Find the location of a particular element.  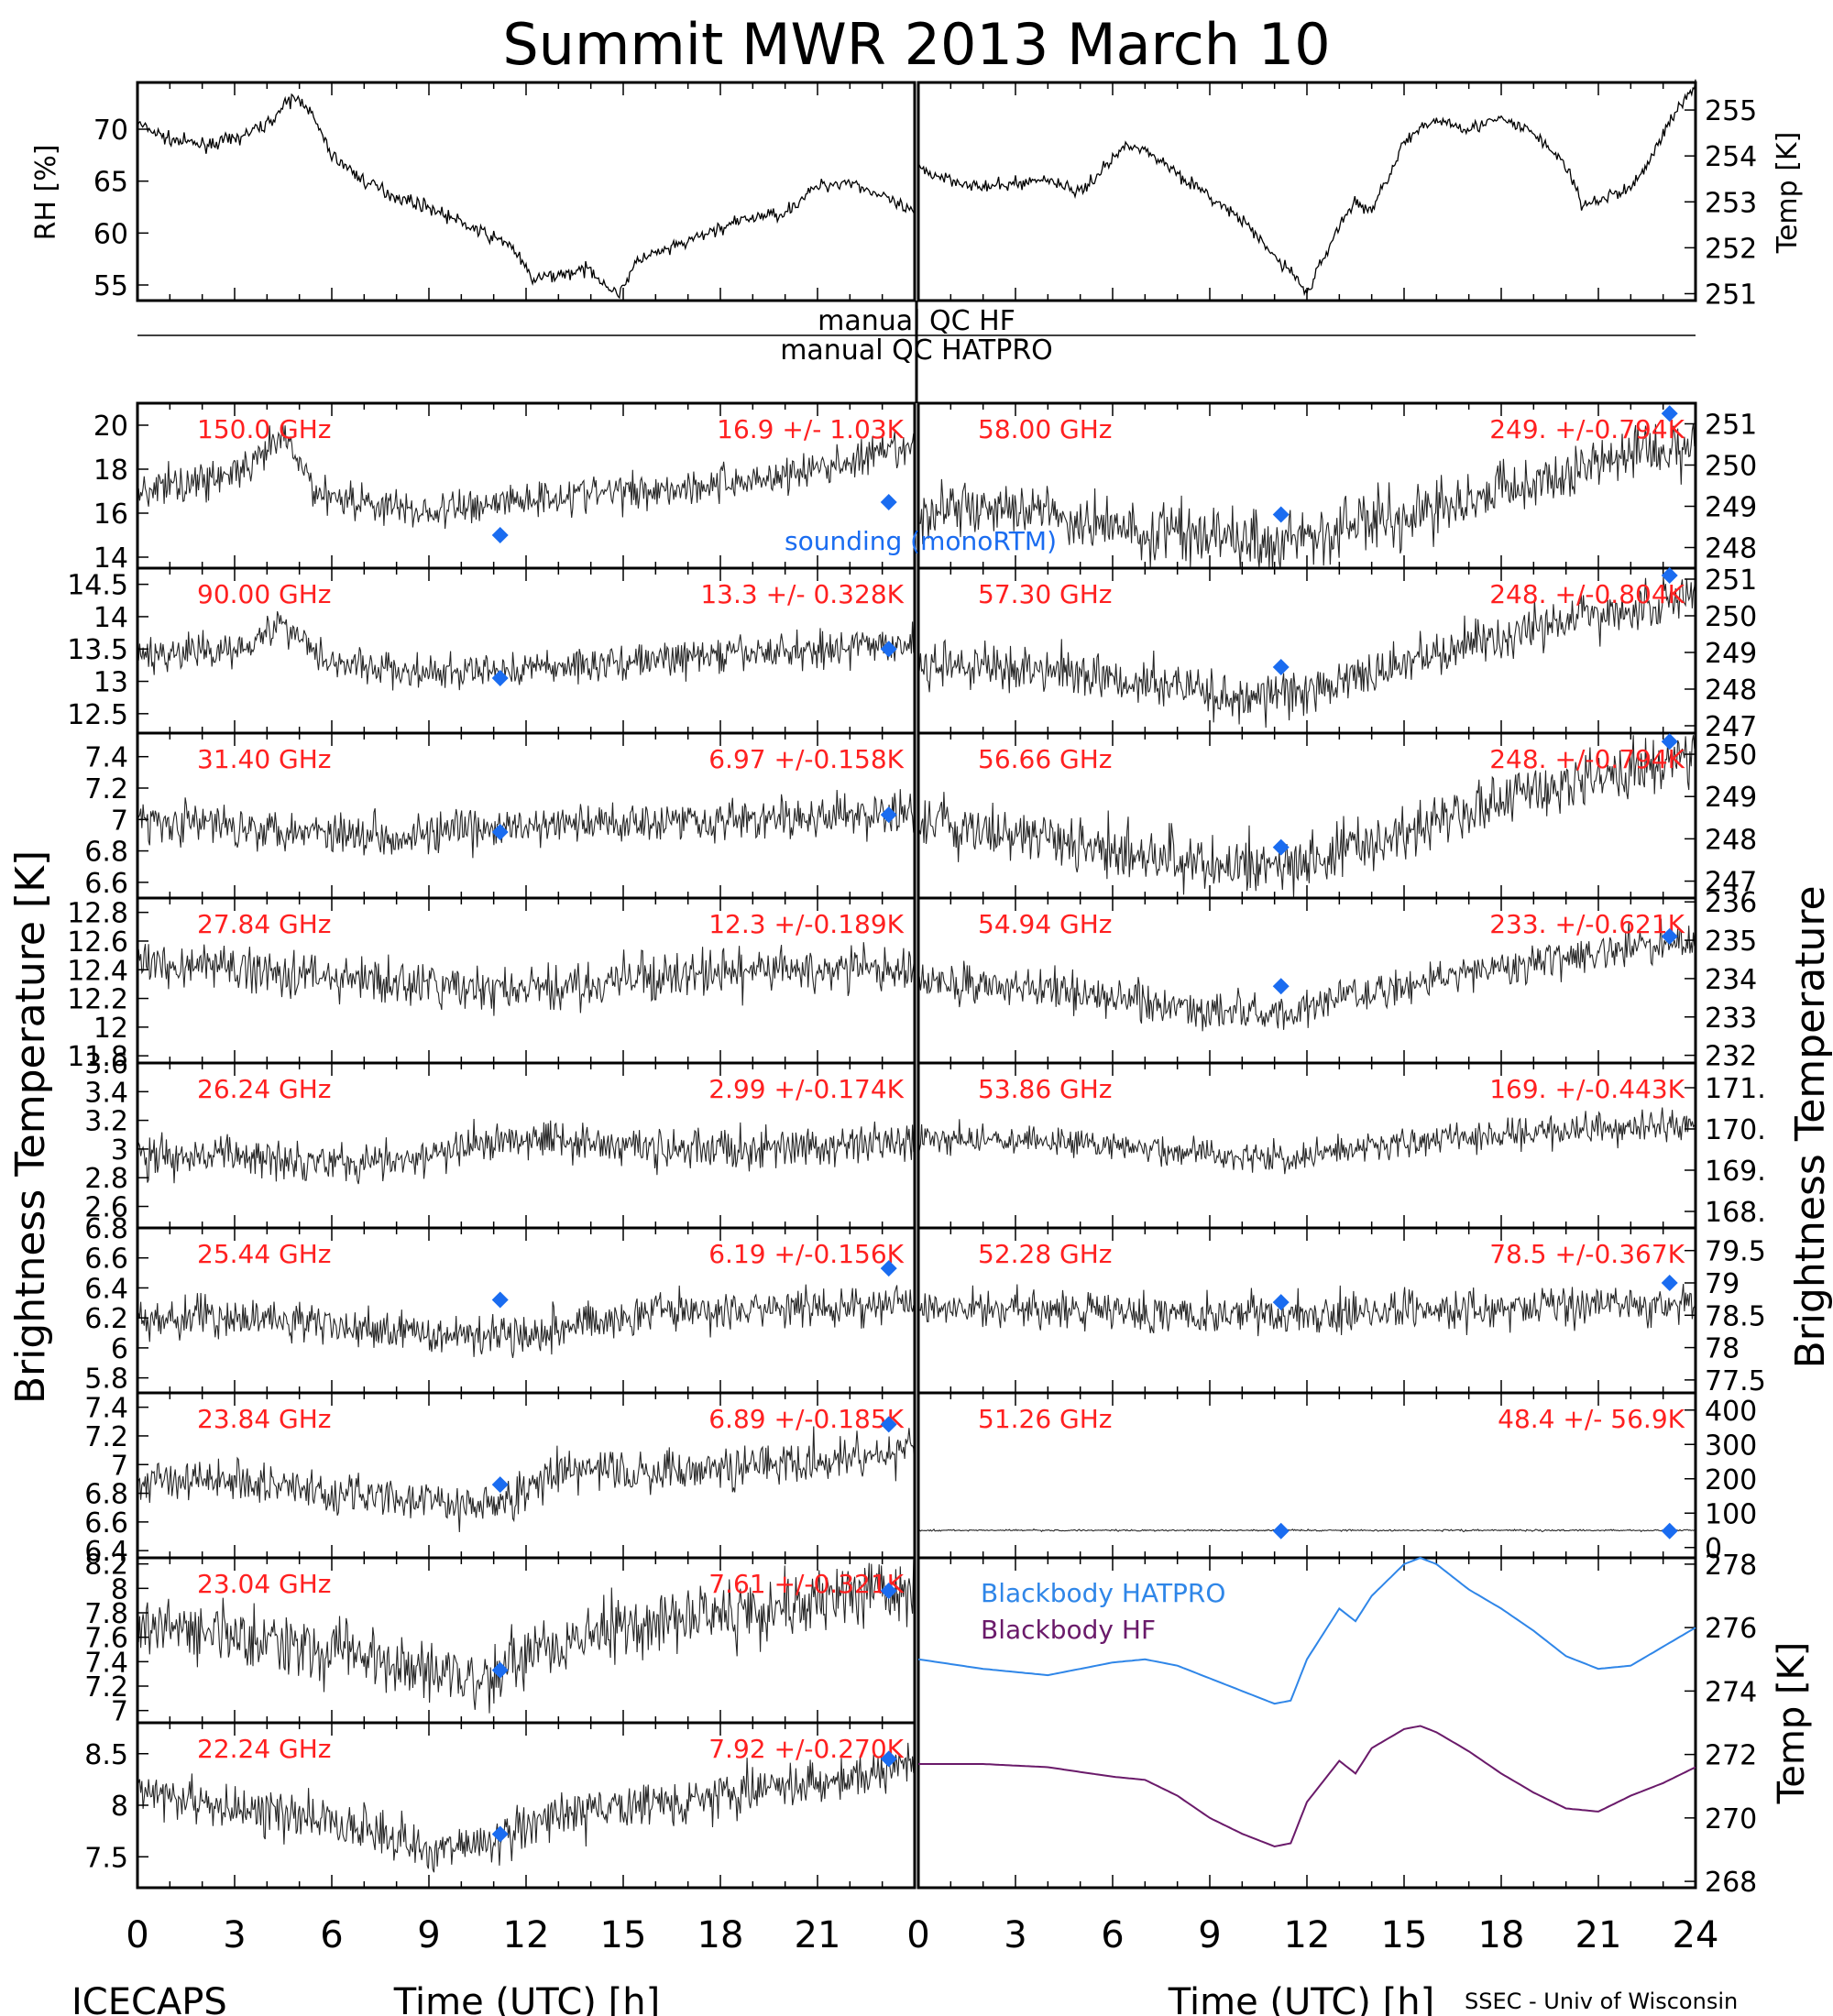

y-tick-label: 7.6 is located at coordinates (106, 1639).